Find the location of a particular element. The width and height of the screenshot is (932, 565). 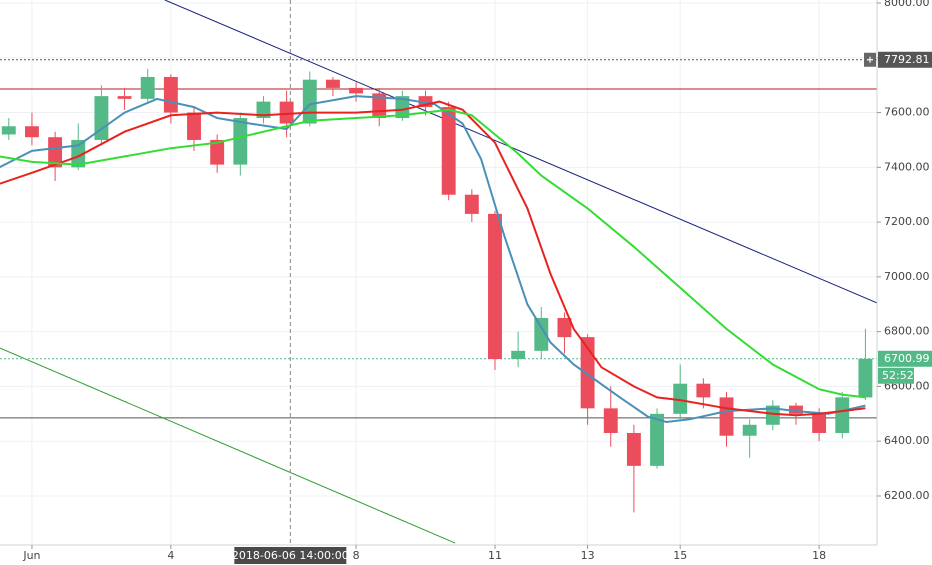

x-tick-label: 15 is located at coordinates (680, 555).